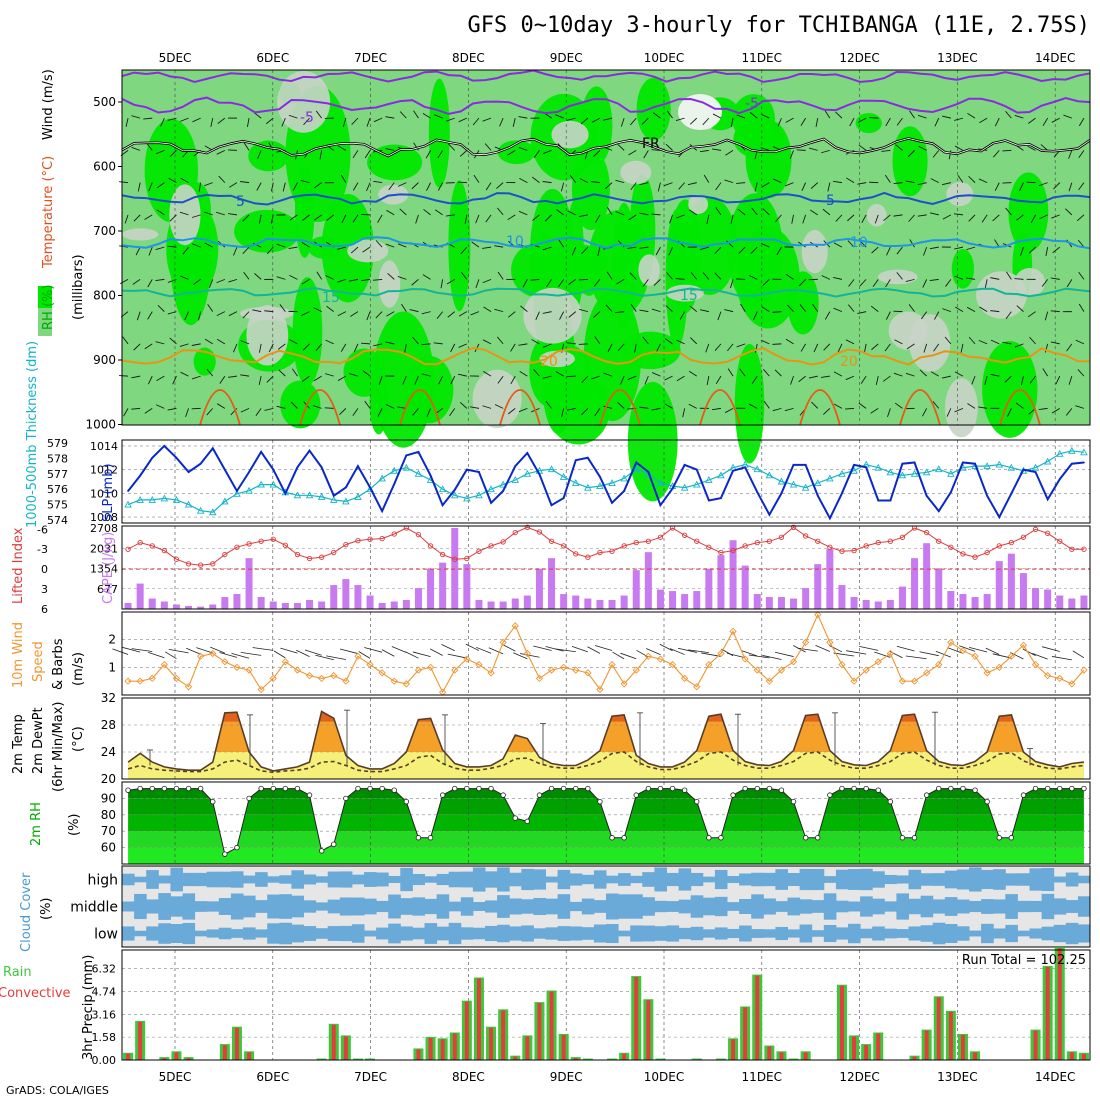 This screenshot has height=1100, width=1100. Describe the element at coordinates (104, 1060) in the screenshot. I see `precip-tick-label: 0.00` at that location.